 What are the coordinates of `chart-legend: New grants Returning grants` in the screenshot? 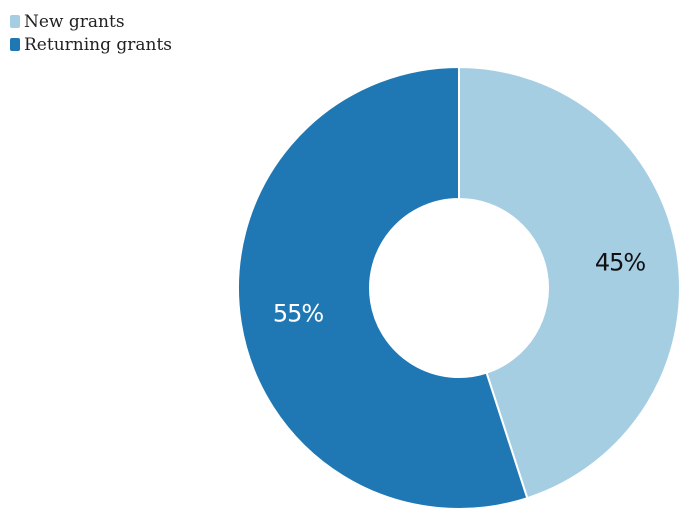 It's located at (91, 33).